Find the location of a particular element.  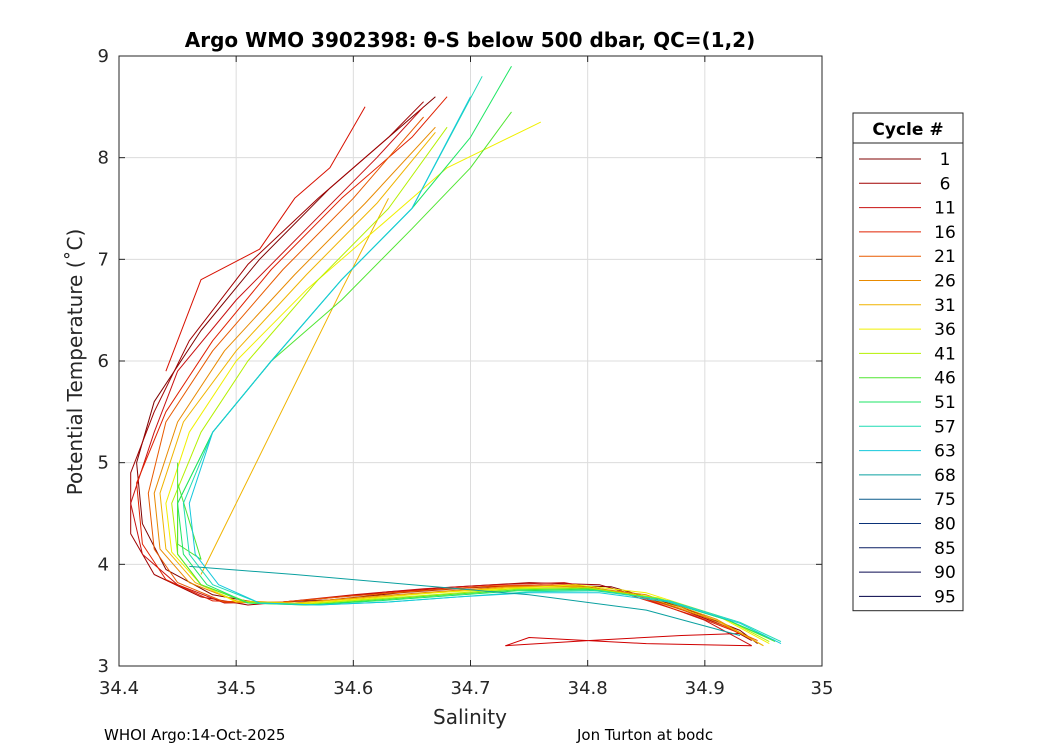

legend-entry-label: 68 is located at coordinates (945, 476).